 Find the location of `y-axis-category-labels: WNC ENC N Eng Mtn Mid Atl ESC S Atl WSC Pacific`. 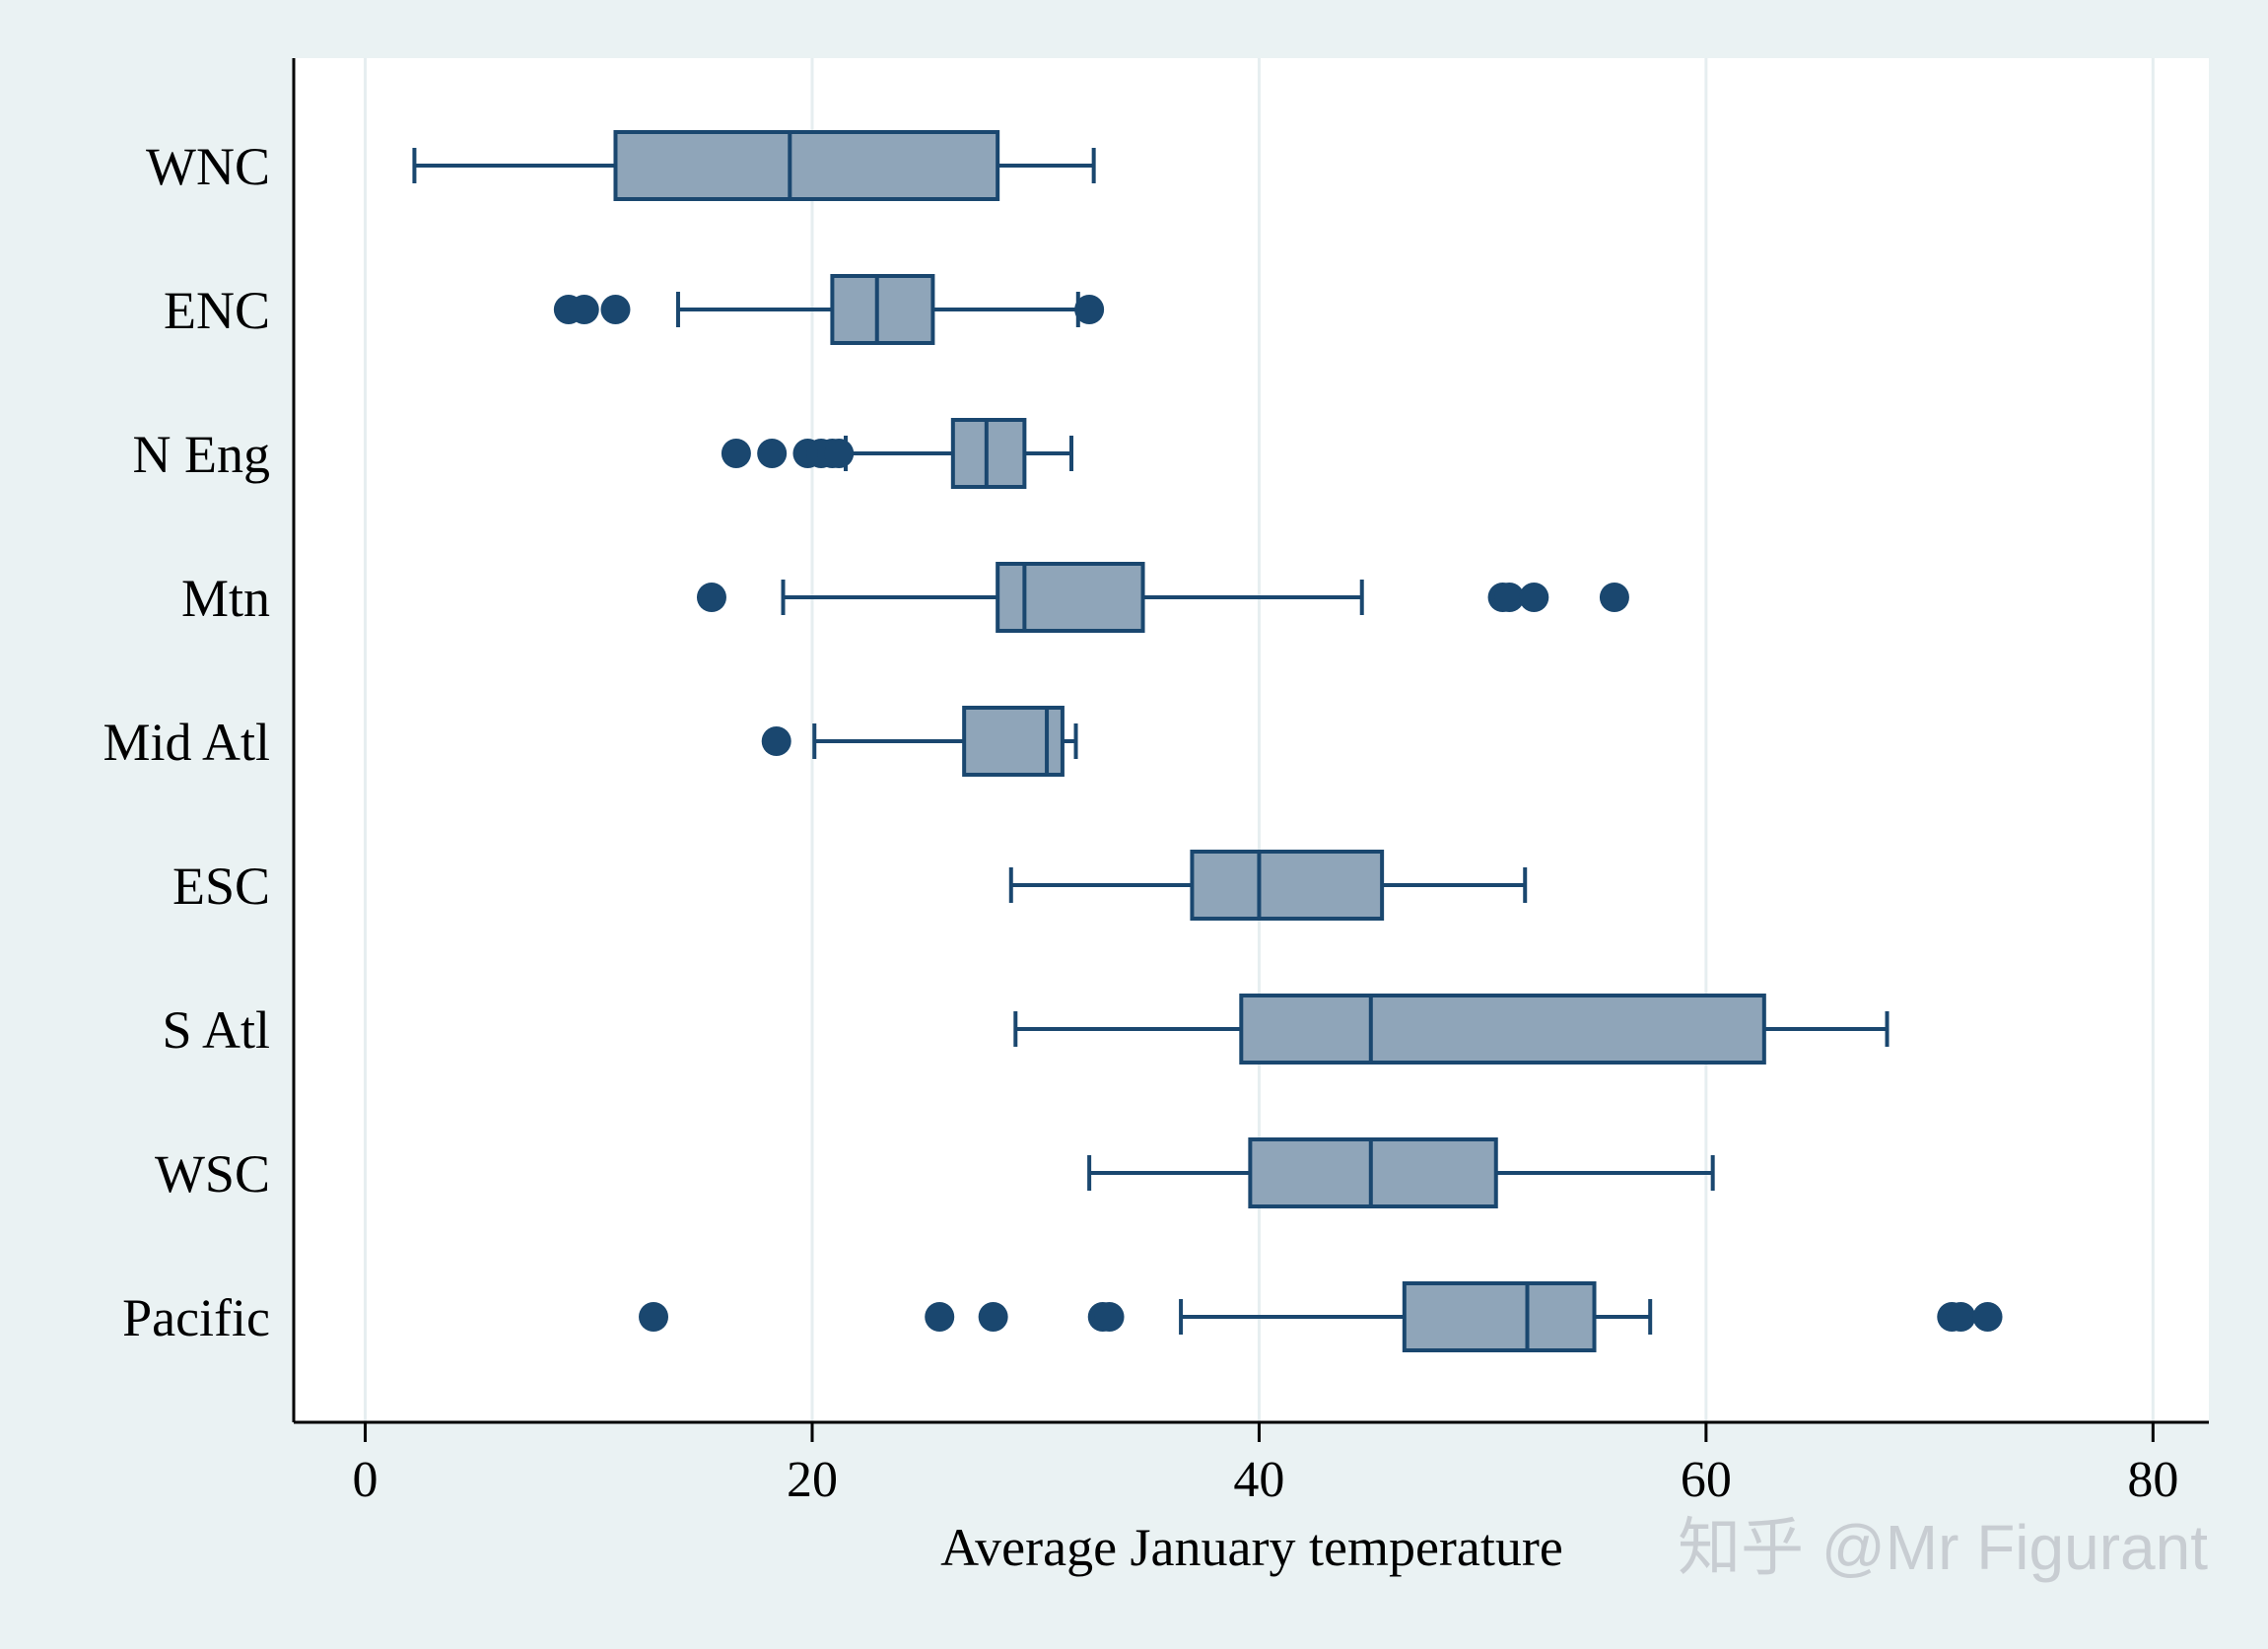

y-axis-category-labels: WNC ENC N Eng Mtn Mid Atl ESC S Atl WSC Pacific is located at coordinates (187, 742).